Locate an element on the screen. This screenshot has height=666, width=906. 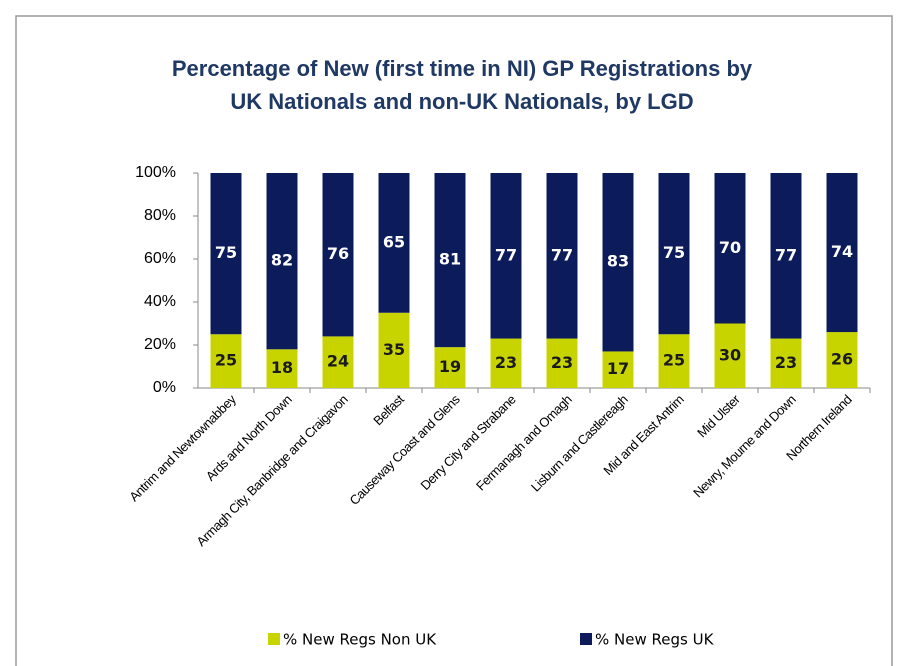
data-label: 74 is located at coordinates (842, 251).